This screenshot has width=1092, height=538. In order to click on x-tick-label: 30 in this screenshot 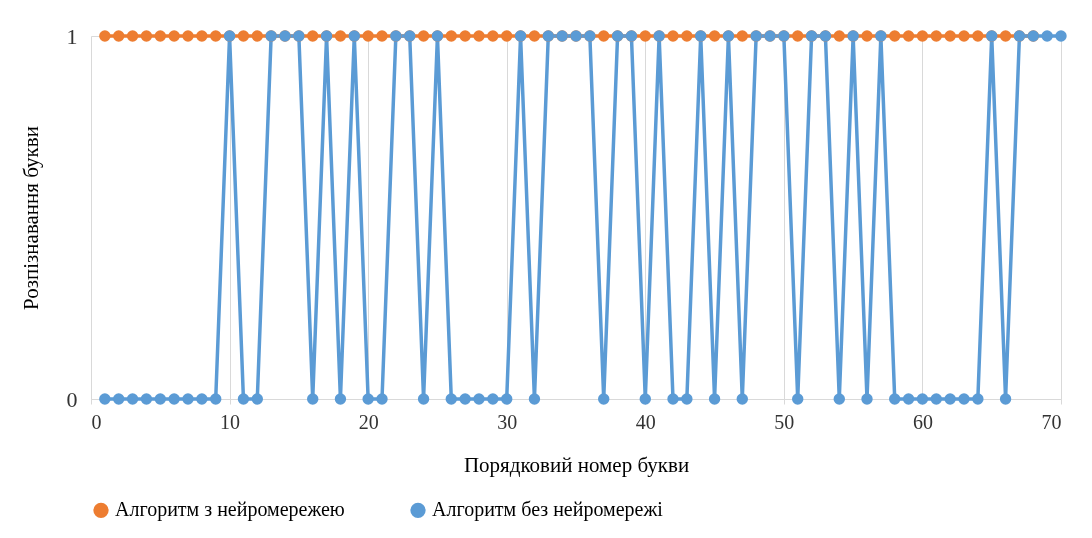, I will do `click(507, 421)`.